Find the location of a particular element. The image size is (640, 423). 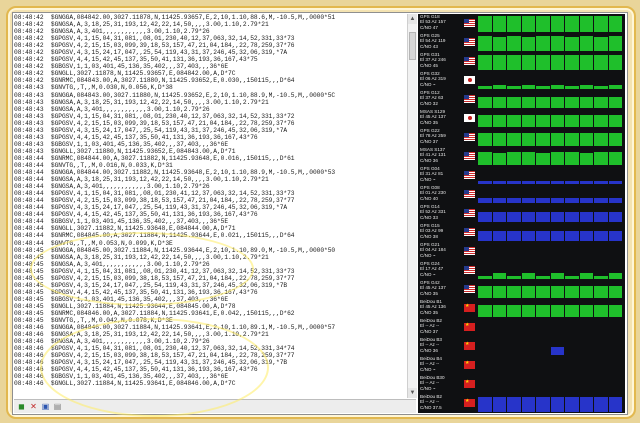

scroll-up-button: ▲ is located at coordinates (412, 19).